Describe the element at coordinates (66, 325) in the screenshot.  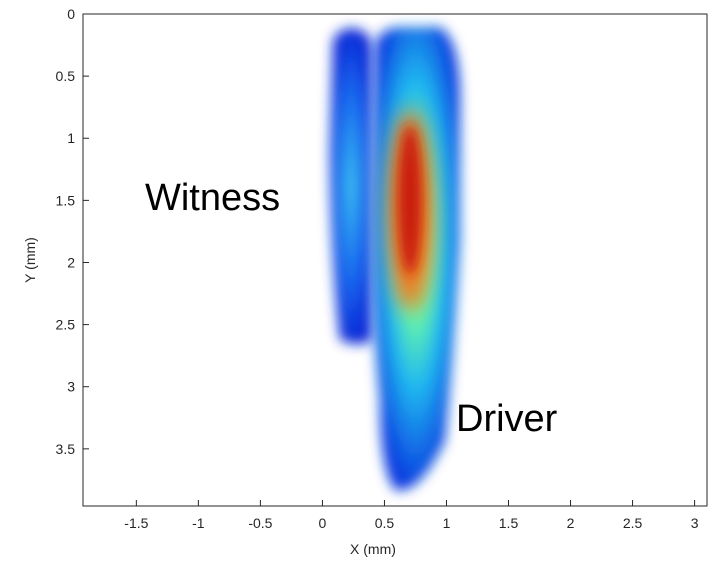
I see `y-tick-label: 2.5` at that location.